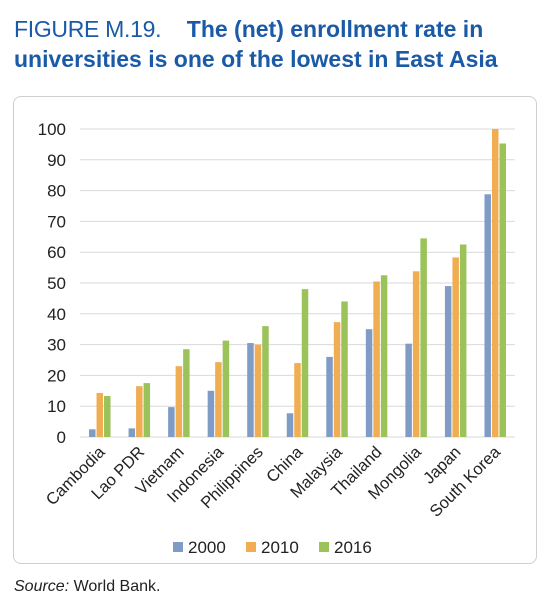 The width and height of the screenshot is (550, 608). Describe the element at coordinates (56, 221) in the screenshot. I see `y-tick-label: 70` at that location.